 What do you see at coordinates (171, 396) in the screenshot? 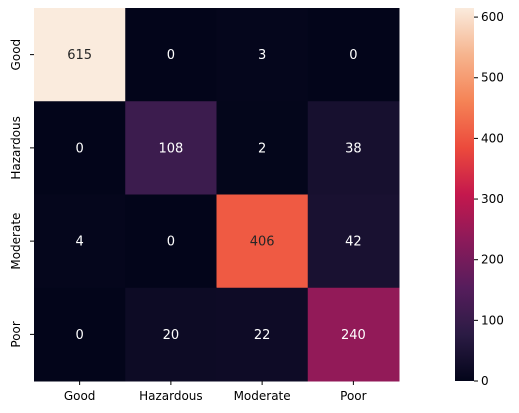
I see `x-tick-label: Hazardous` at bounding box center [171, 396].